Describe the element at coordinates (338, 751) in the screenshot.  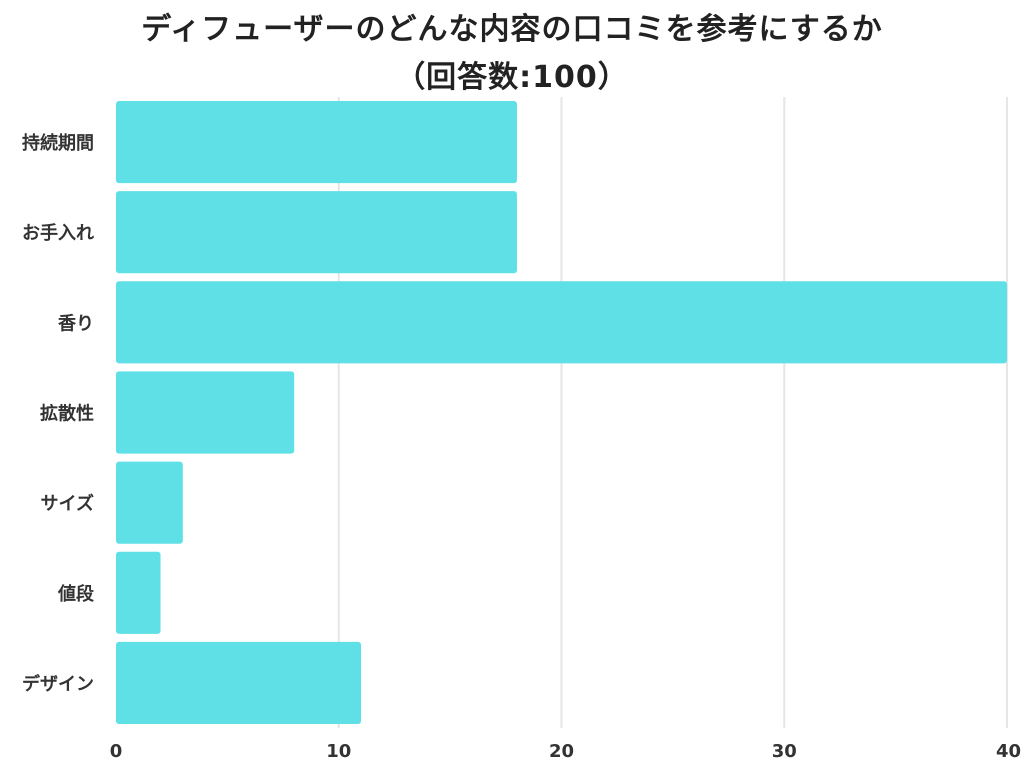
I see `x-tick-label: 10` at that location.